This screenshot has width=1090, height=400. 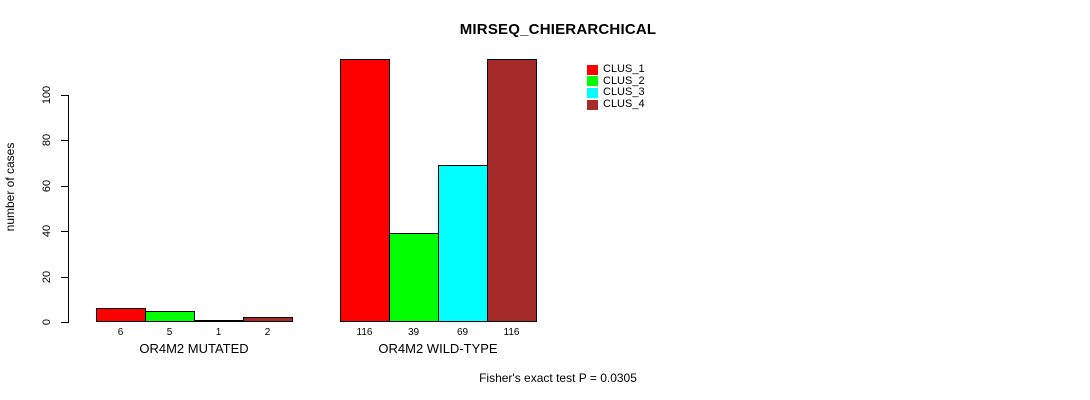 I want to click on legend-item: CLUS_4, so click(x=616, y=105).